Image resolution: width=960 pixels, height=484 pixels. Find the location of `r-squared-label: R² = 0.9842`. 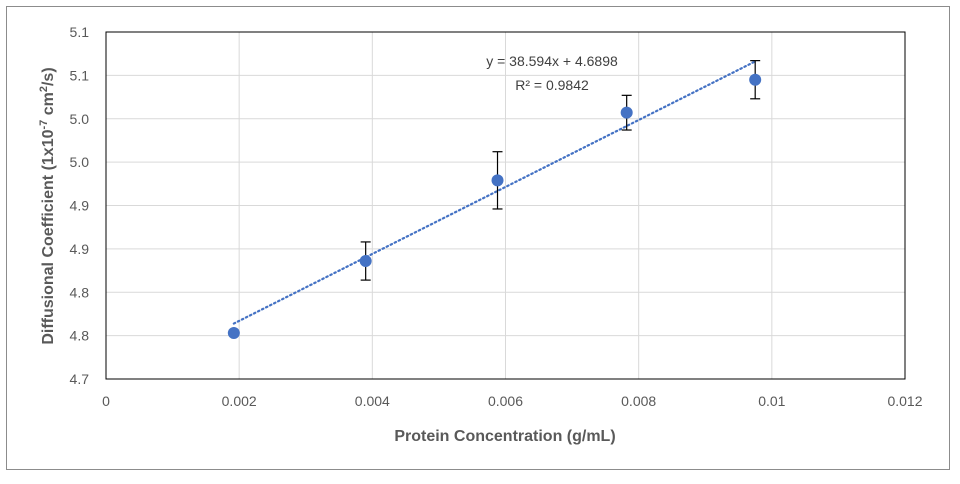

r-squared-label: R² = 0.9842 is located at coordinates (552, 85).